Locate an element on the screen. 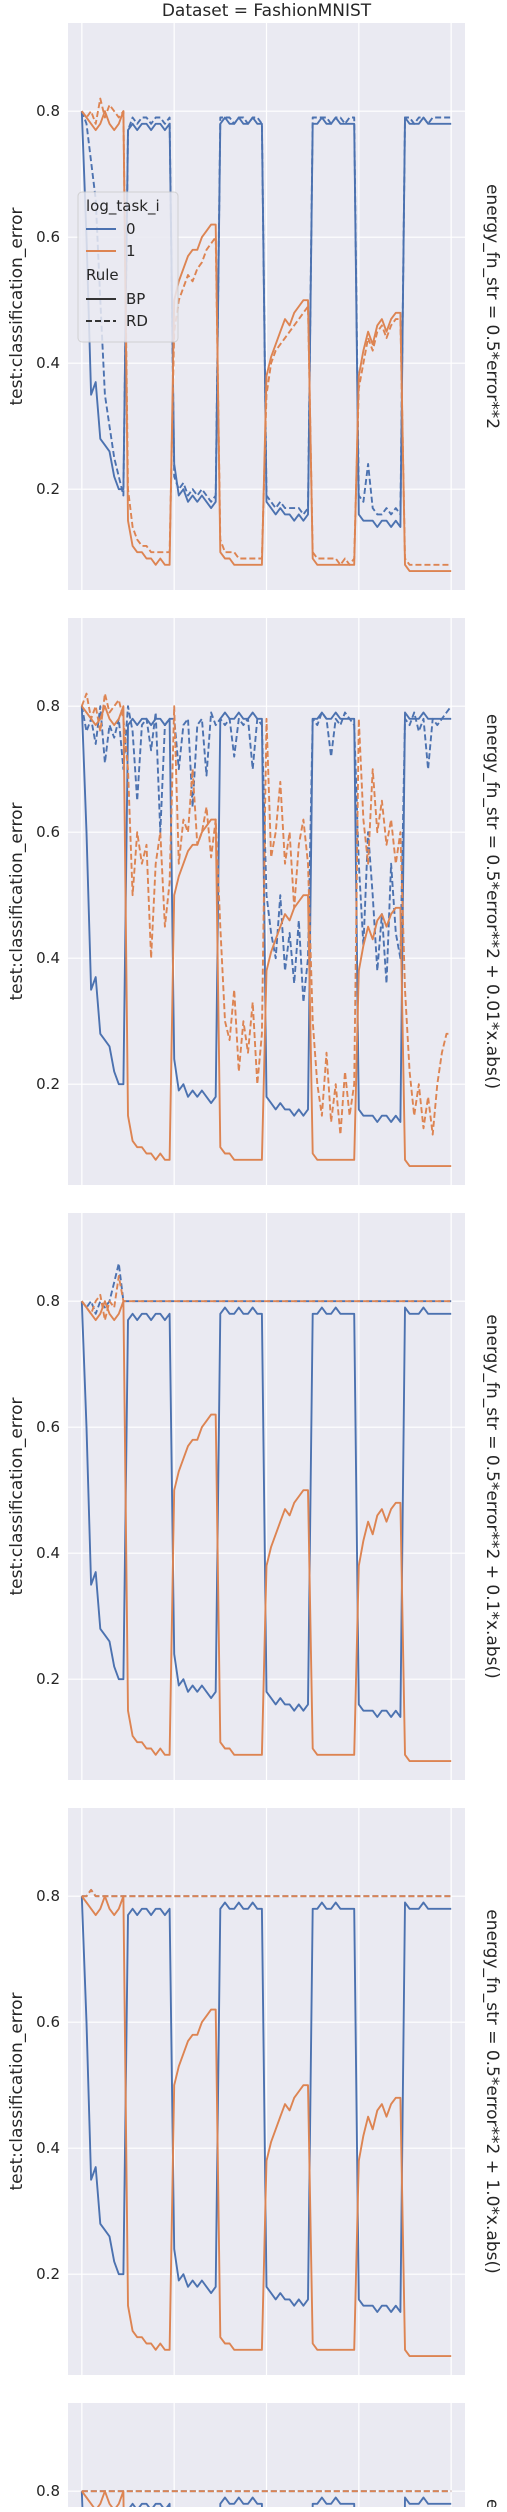 This screenshot has width=507, height=2512. legend-title: log_task_i is located at coordinates (123, 206).